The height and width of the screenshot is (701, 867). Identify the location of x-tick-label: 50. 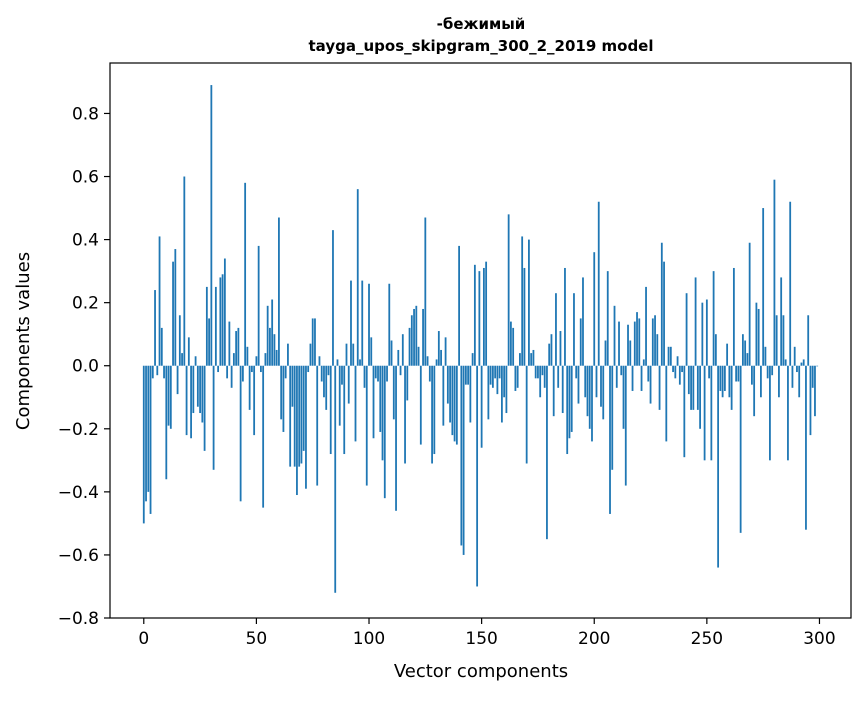
(257, 639).